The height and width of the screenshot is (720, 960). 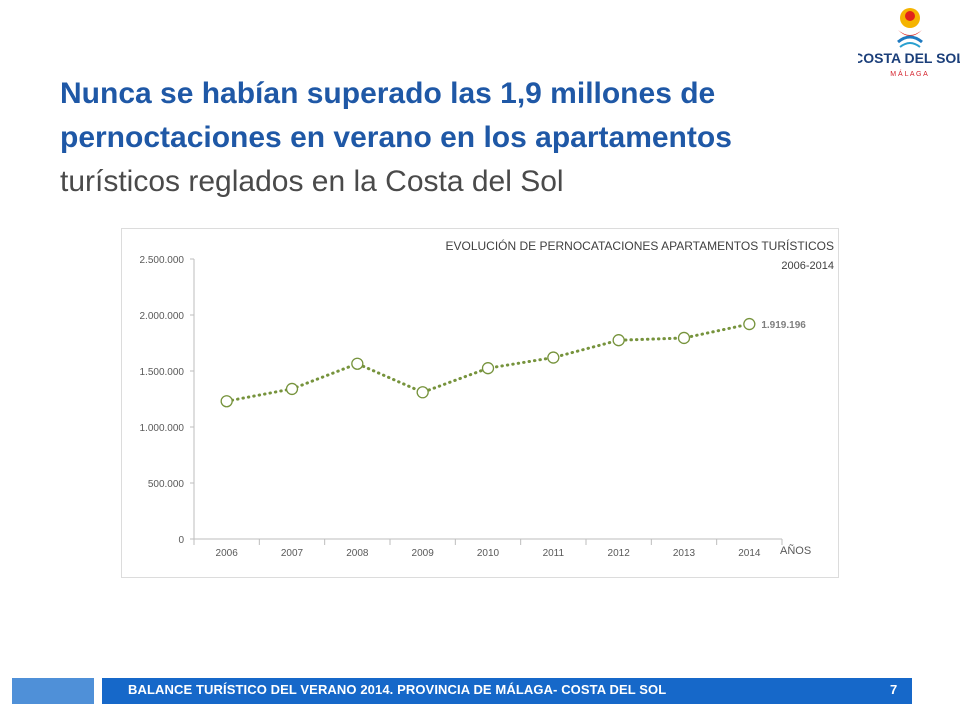 What do you see at coordinates (292, 553) in the screenshot?
I see `x-tick-label: 2007` at bounding box center [292, 553].